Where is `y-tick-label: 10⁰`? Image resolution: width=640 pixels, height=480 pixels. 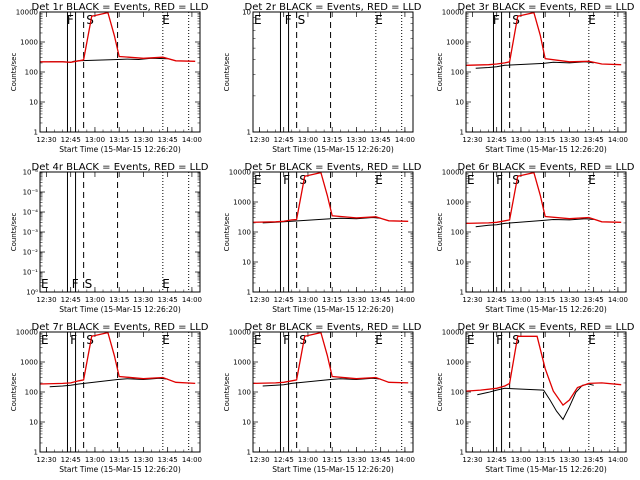
y-tick-label: 10⁰ is located at coordinates (32, 293).